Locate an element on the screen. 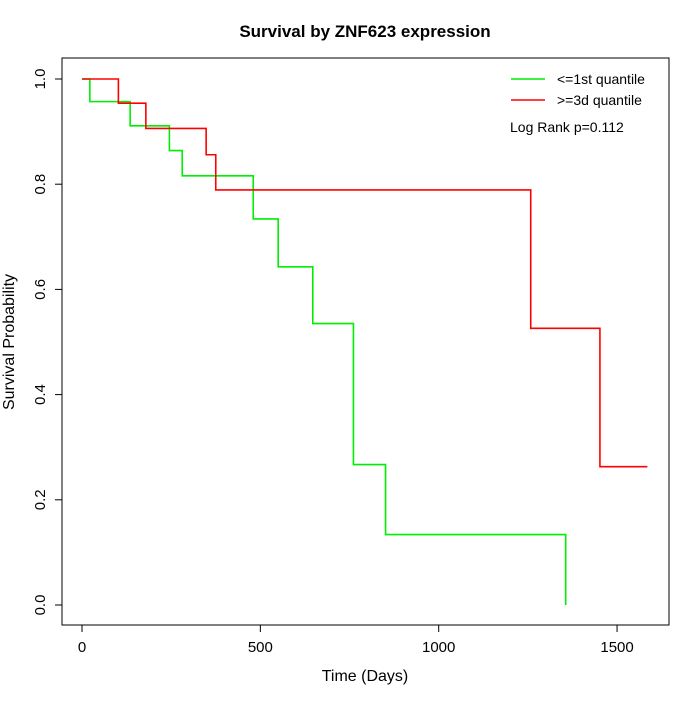 The image size is (700, 705). x-tick-label: 1500 is located at coordinates (616, 647).